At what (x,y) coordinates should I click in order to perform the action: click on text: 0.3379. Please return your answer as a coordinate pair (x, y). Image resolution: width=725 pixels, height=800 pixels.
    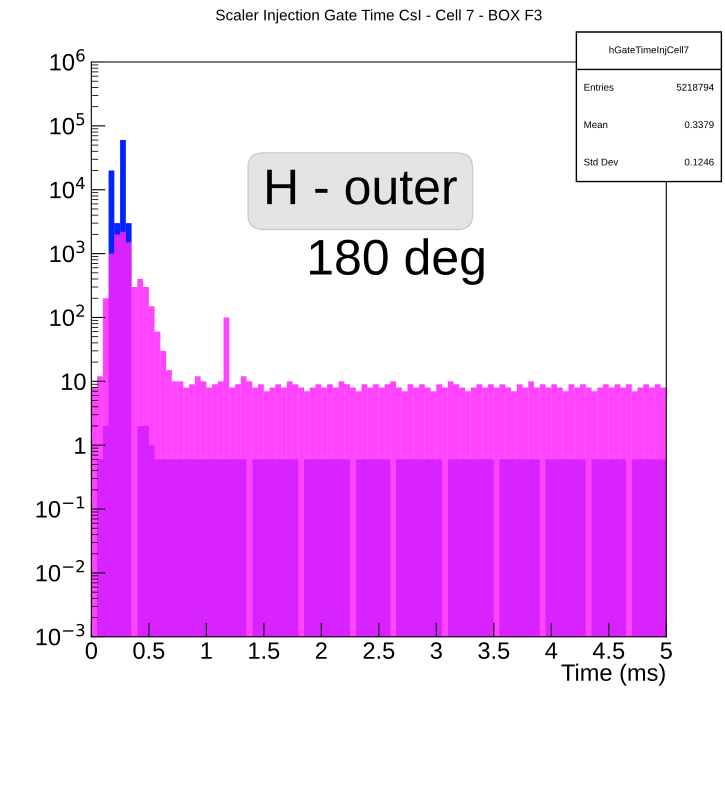
    Looking at the image, I should click on (699, 124).